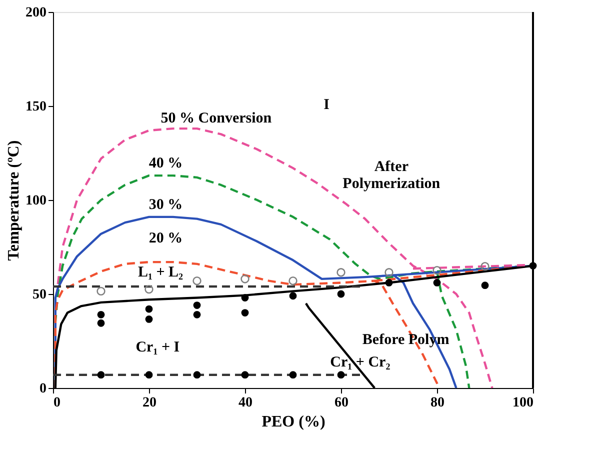 This screenshot has height=457, width=593. Describe the element at coordinates (165, 163) in the screenshot. I see `annotation: 40 %` at that location.